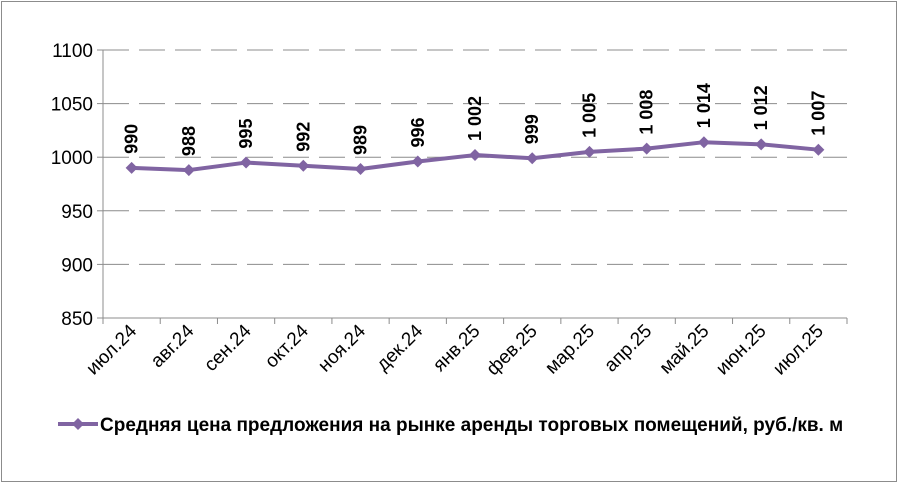 The height and width of the screenshot is (485, 900). Describe the element at coordinates (685, 350) in the screenshot. I see `x-tick-label: май.25` at that location.